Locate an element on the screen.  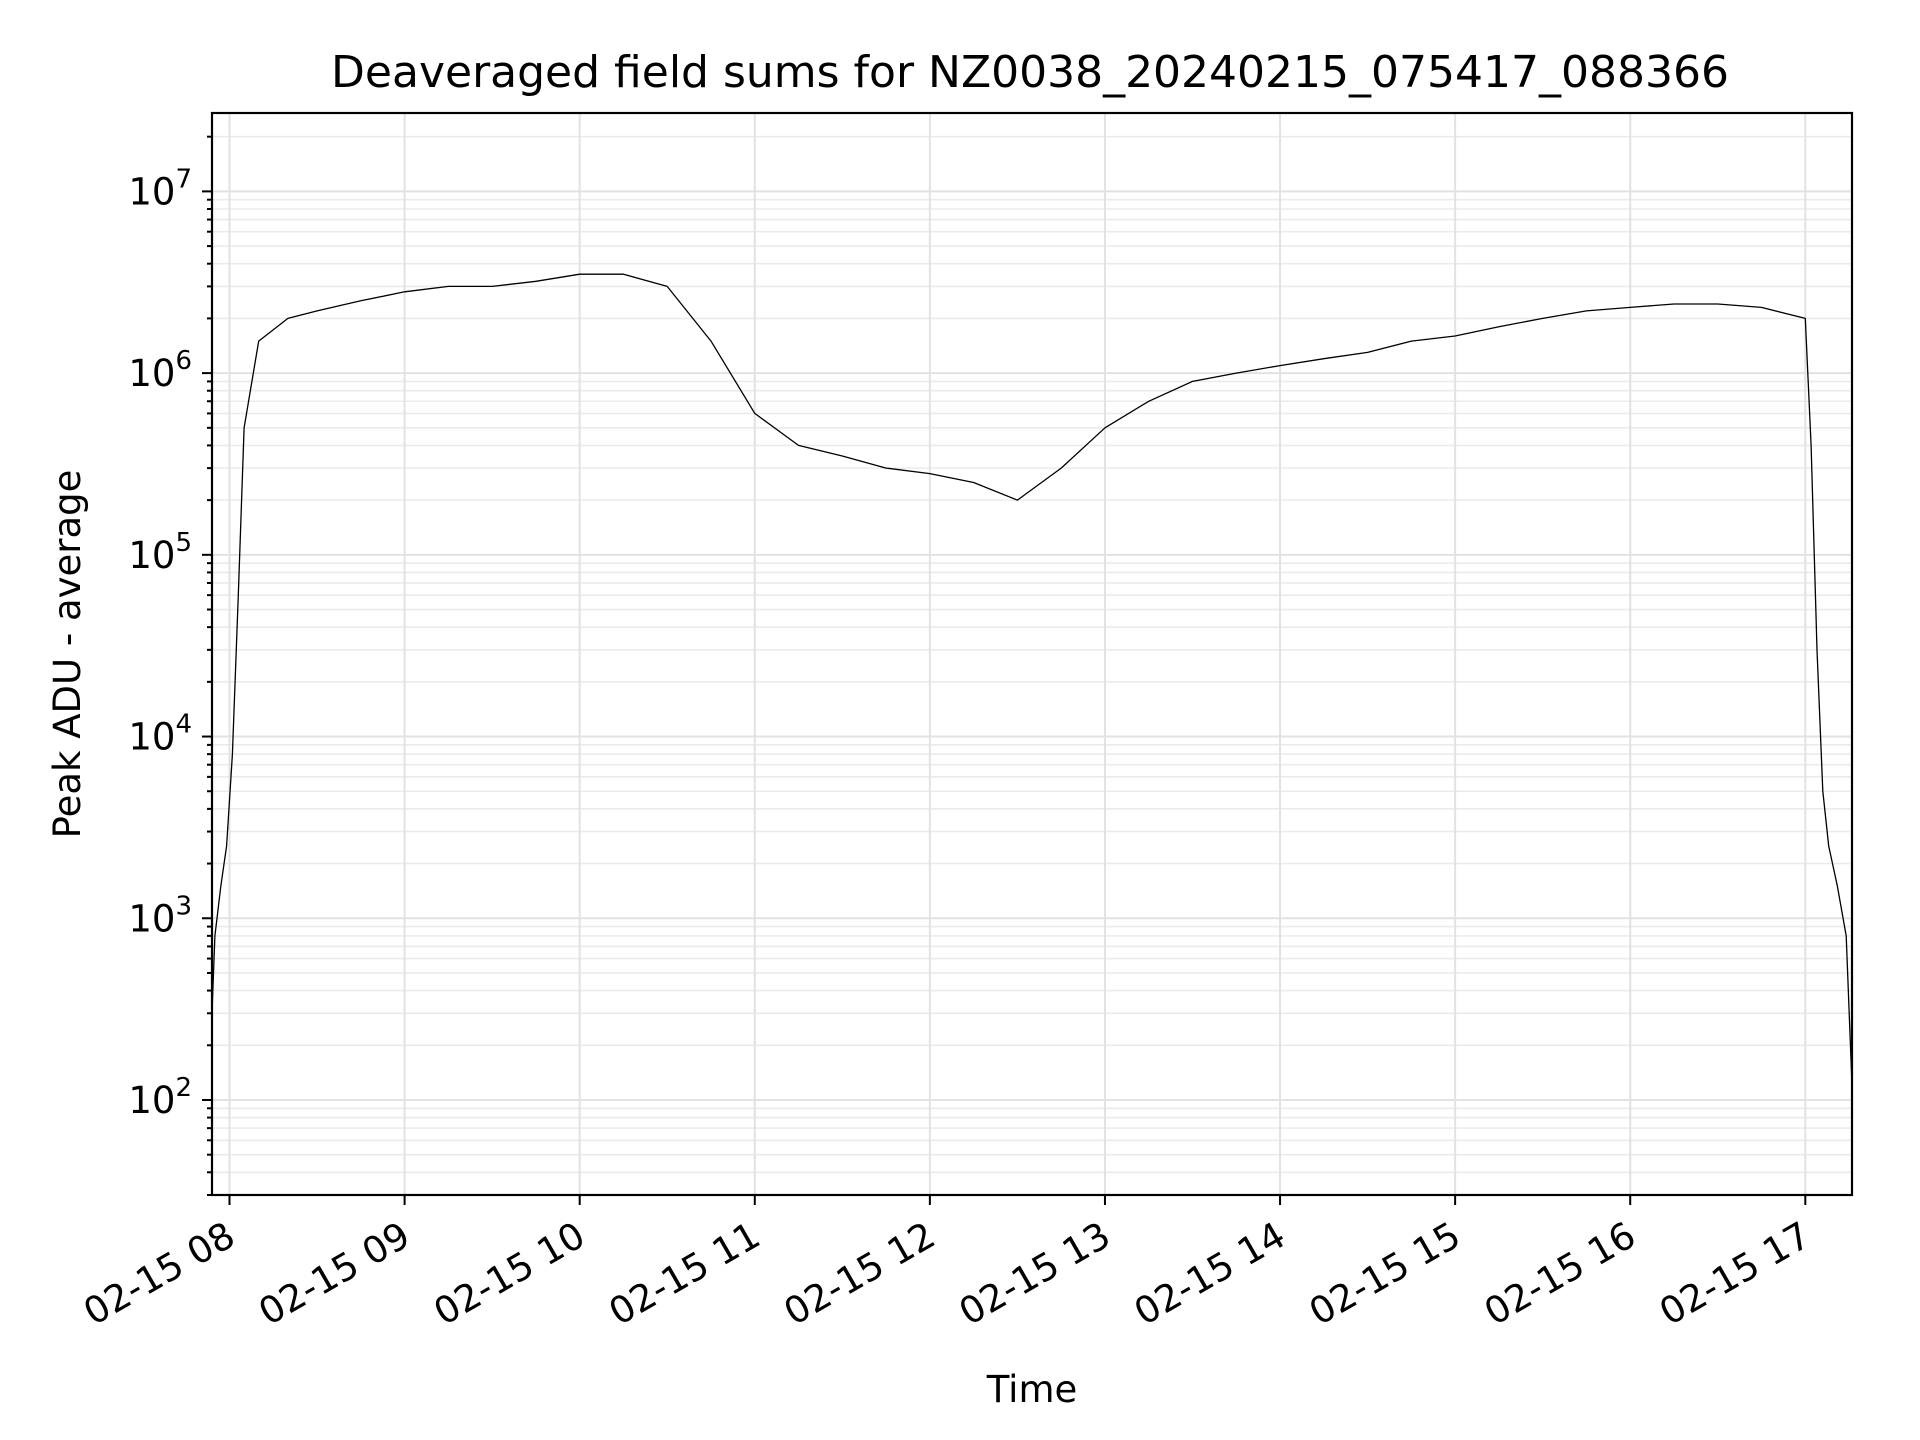
x-tick-label: 02-15 17 is located at coordinates (1735, 1274).